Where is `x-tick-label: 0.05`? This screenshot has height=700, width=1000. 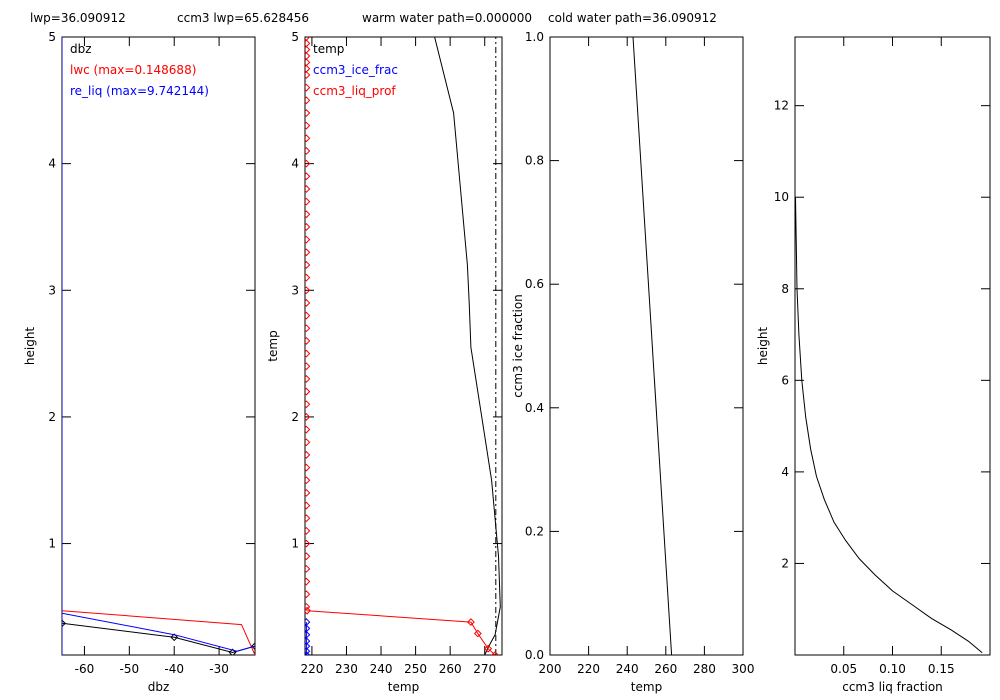 x-tick-label: 0.05 is located at coordinates (843, 669).